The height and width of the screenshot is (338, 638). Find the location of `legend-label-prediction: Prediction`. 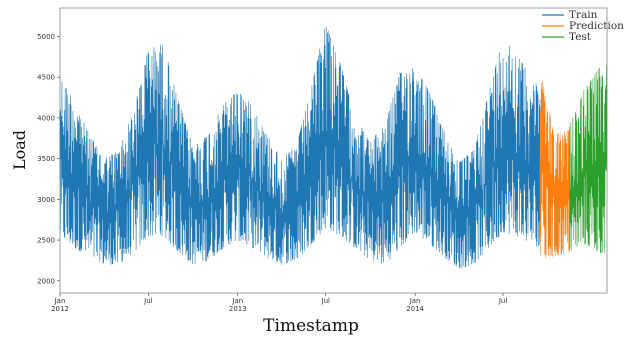

legend-label-prediction: Prediction is located at coordinates (596, 26).